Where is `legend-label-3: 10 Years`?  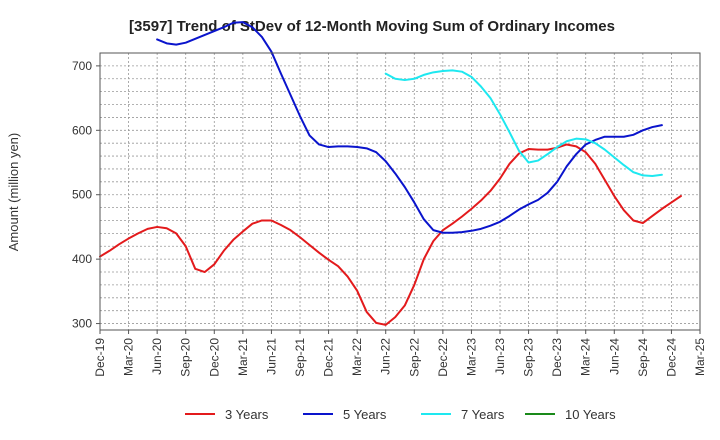
legend-label-3: 10 Years is located at coordinates (590, 414).